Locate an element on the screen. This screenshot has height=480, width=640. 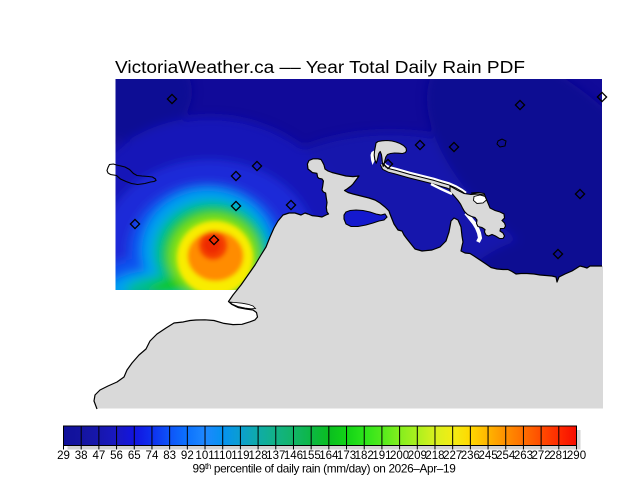
svg-text: 92 is located at coordinates (187, 456).